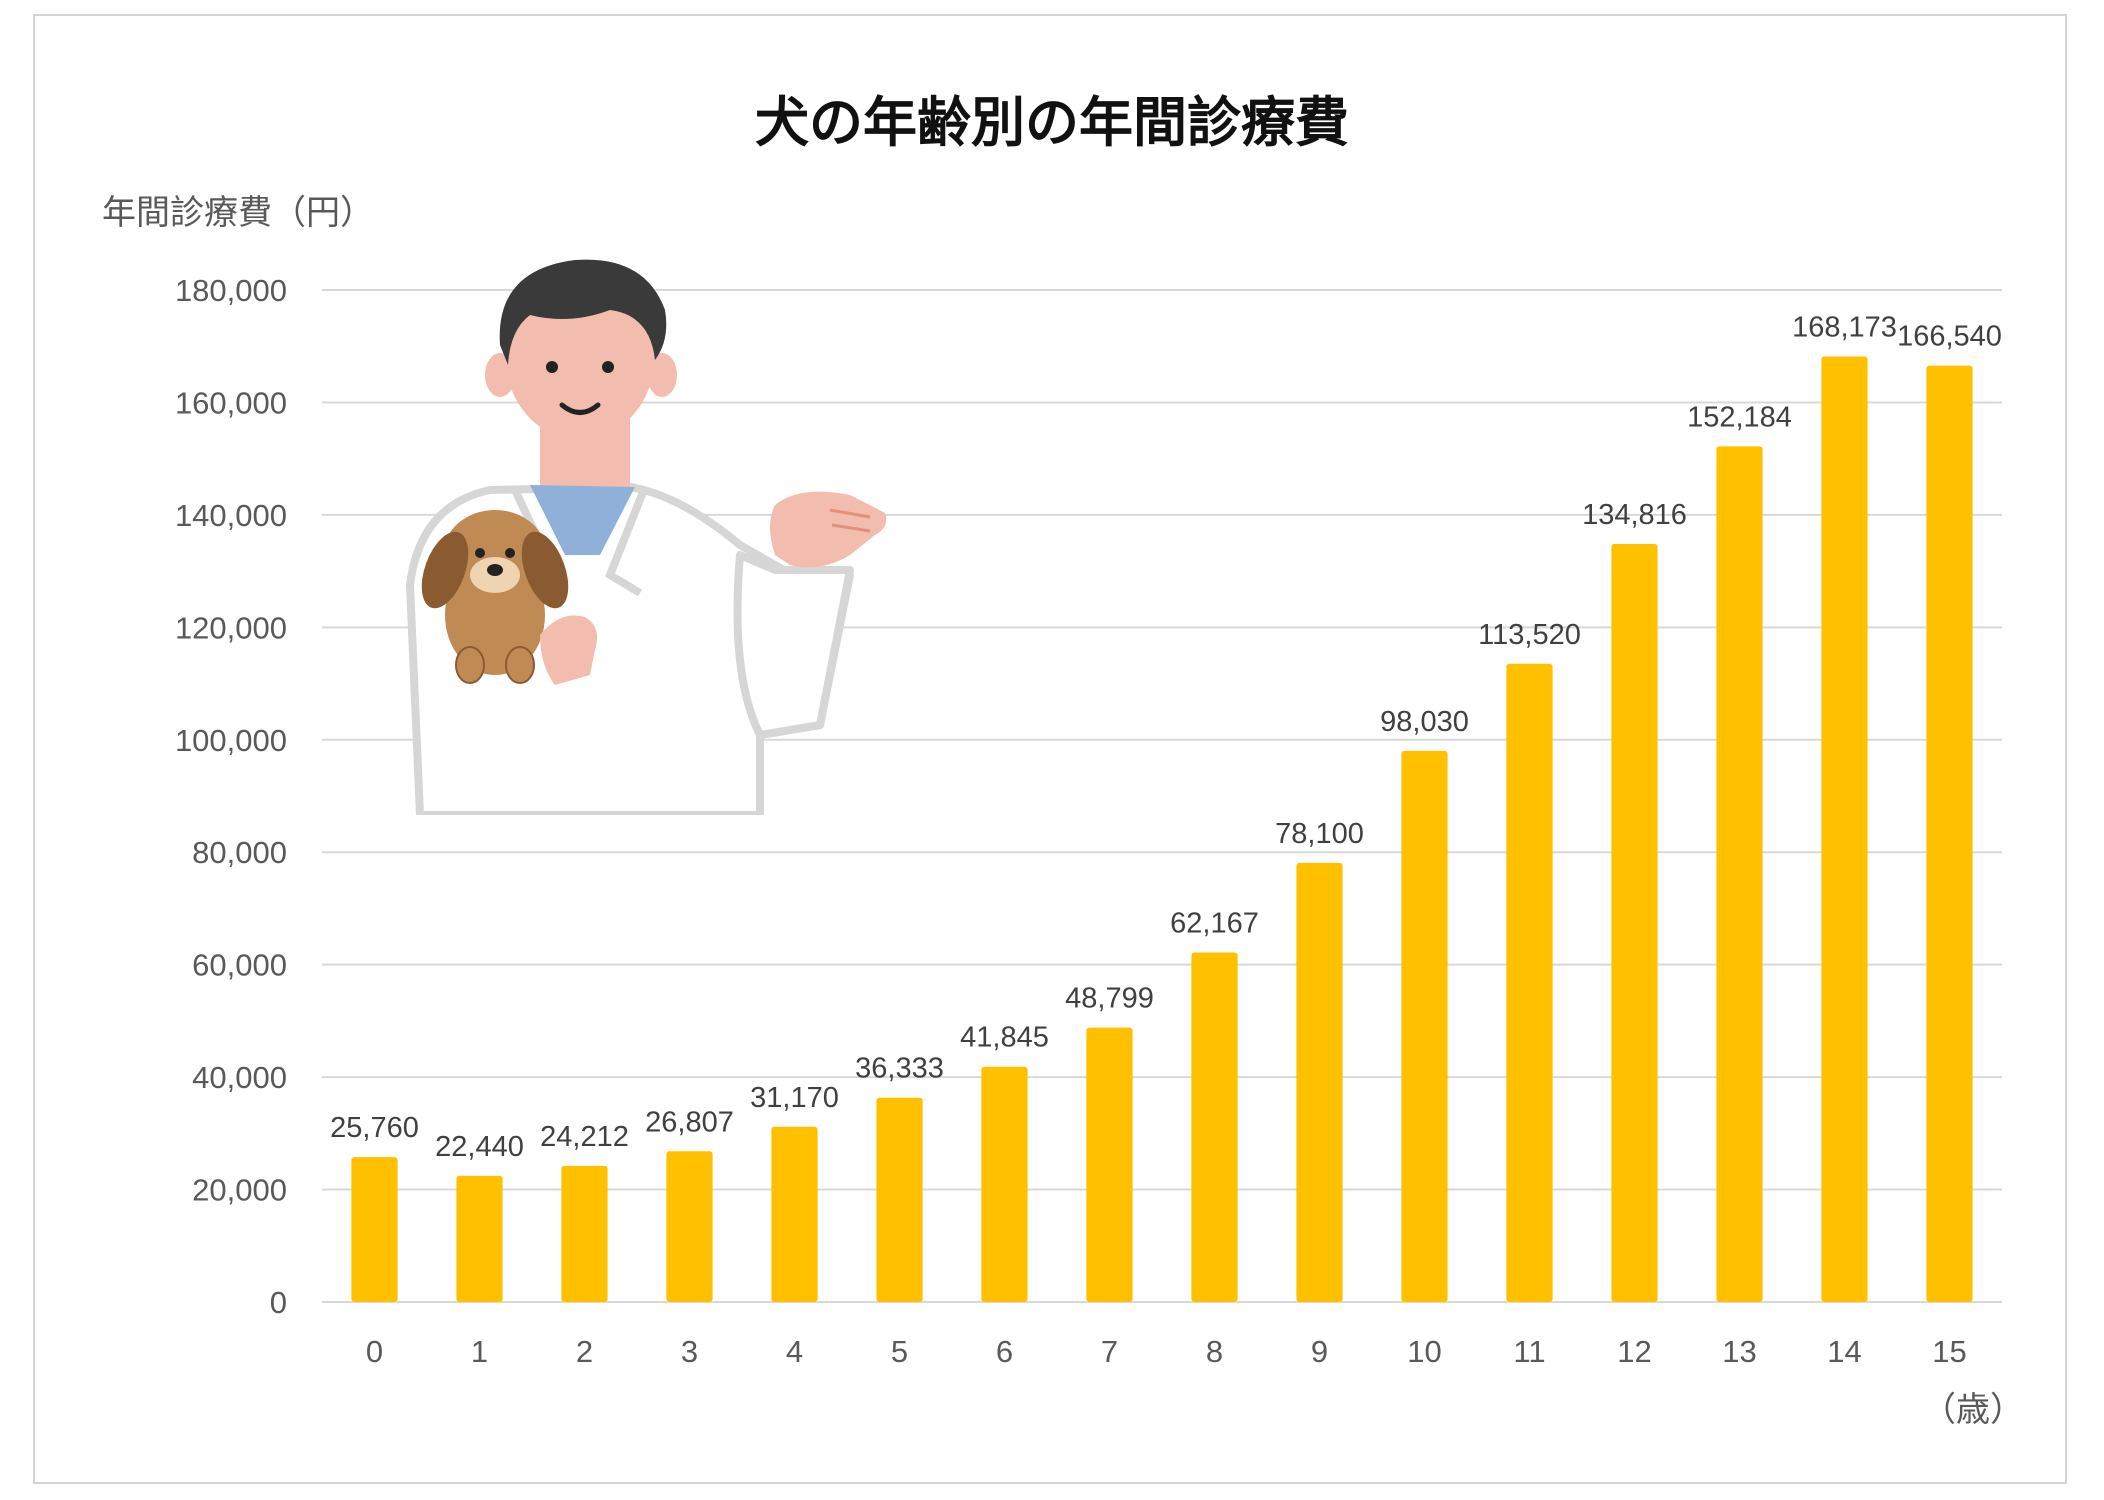 Image resolution: width=2104 pixels, height=1500 pixels. Describe the element at coordinates (1052, 122) in the screenshot. I see `chart-title: 犬の年齢別の年間診療費` at that location.